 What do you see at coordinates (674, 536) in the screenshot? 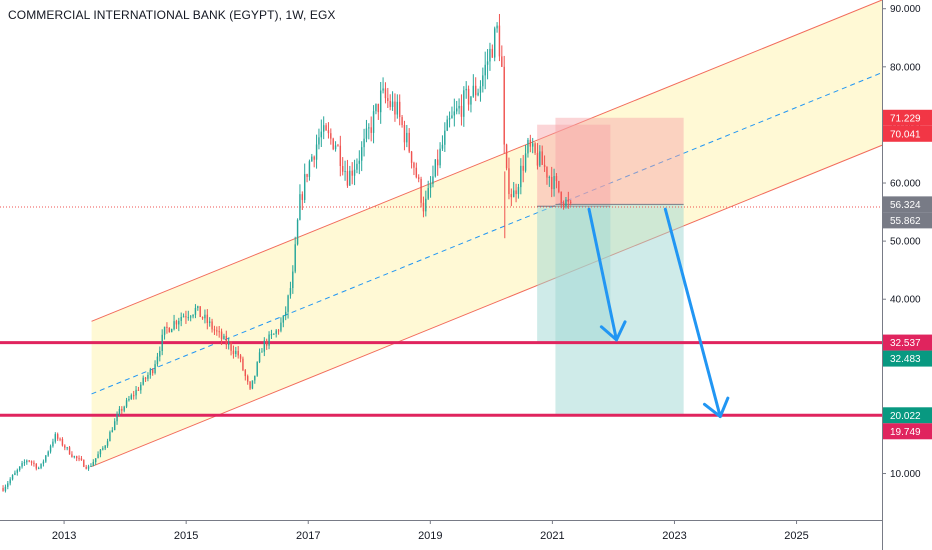
I see `x-tick-label: 2023` at bounding box center [674, 536].